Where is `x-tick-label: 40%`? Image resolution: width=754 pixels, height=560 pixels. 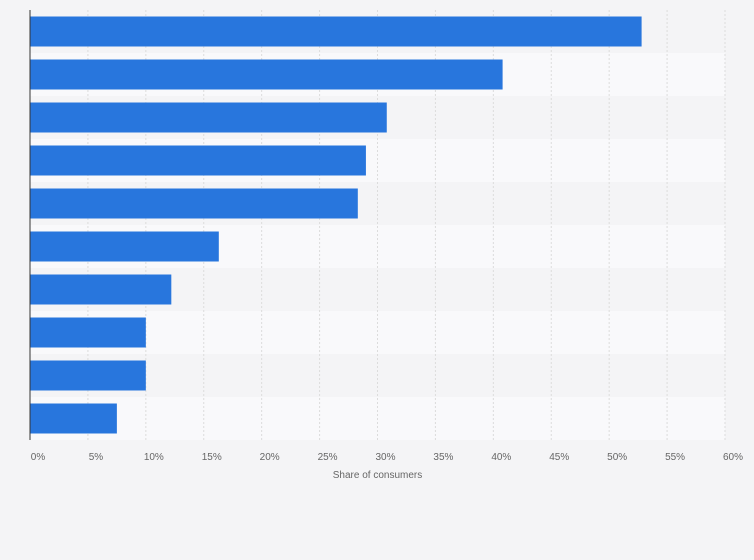
x-tick-label: 40% is located at coordinates (501, 457).